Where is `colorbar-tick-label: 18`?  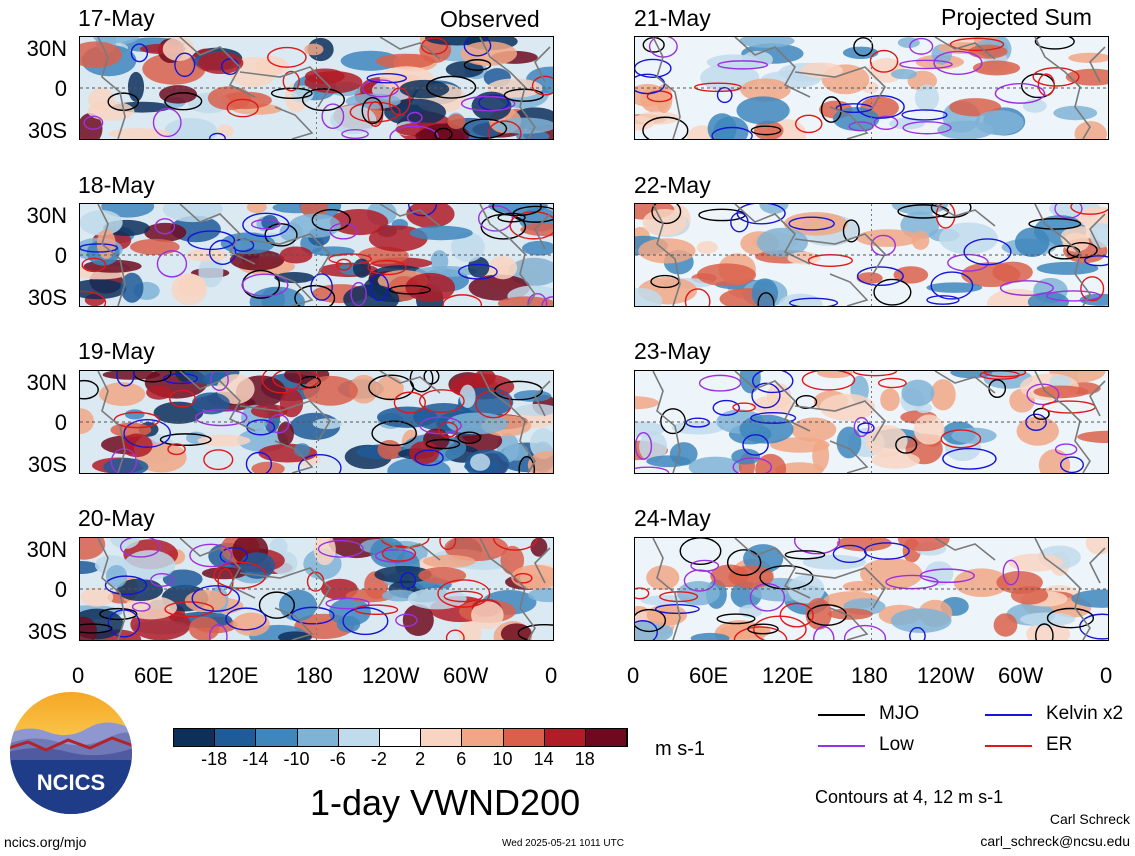 colorbar-tick-label: 18 is located at coordinates (584, 759).